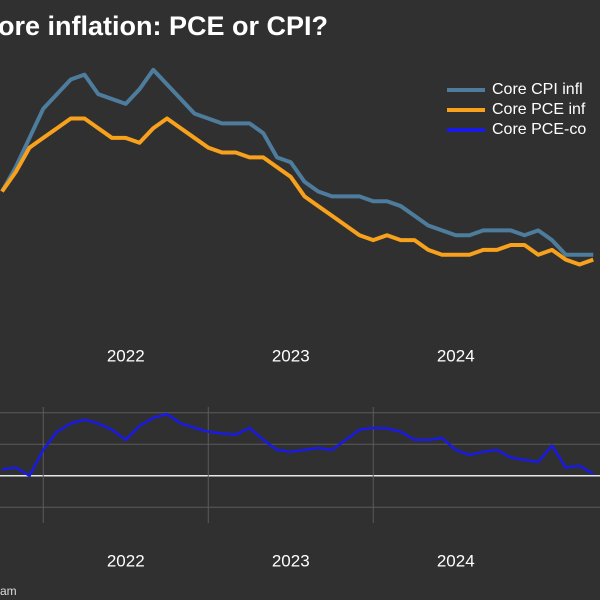  What do you see at coordinates (8, 591) in the screenshot?
I see `source: am` at bounding box center [8, 591].